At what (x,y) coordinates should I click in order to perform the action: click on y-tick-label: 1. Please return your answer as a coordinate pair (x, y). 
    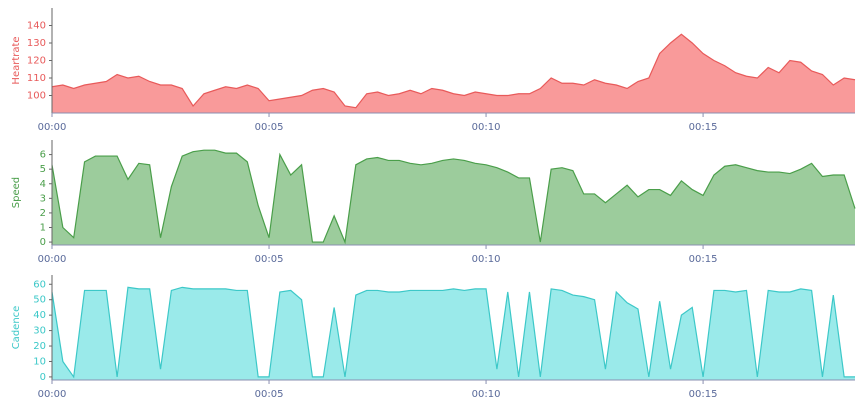
    Looking at the image, I should click on (43, 228).